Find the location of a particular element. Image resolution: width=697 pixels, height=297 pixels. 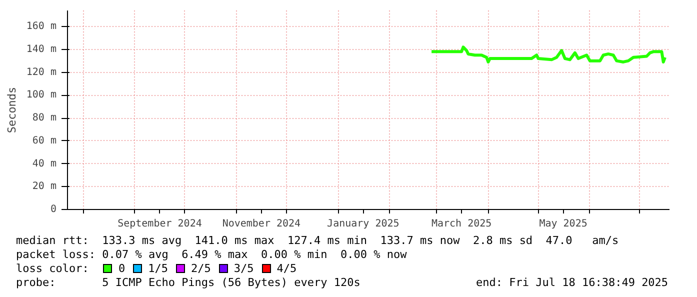

line-series is located at coordinates (548, 55).